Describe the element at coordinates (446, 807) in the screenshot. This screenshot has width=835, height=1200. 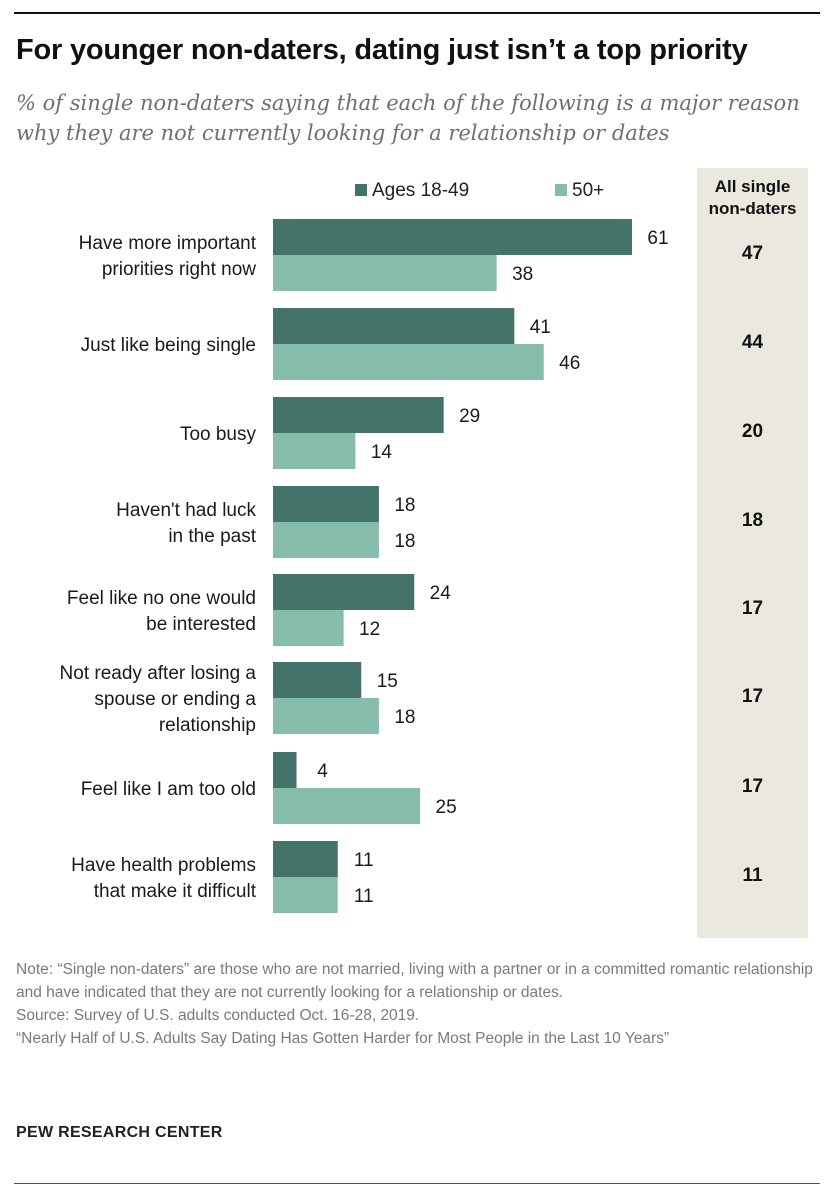
I see `value-label-50-plus: 25` at that location.